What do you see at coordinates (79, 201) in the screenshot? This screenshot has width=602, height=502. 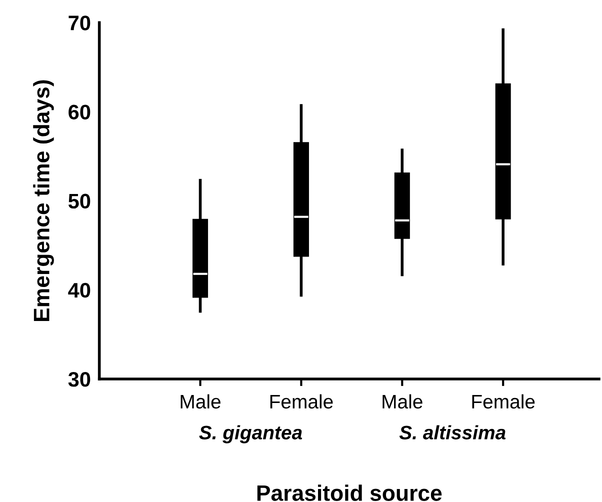 I see `y-tick-label: 50` at bounding box center [79, 201].